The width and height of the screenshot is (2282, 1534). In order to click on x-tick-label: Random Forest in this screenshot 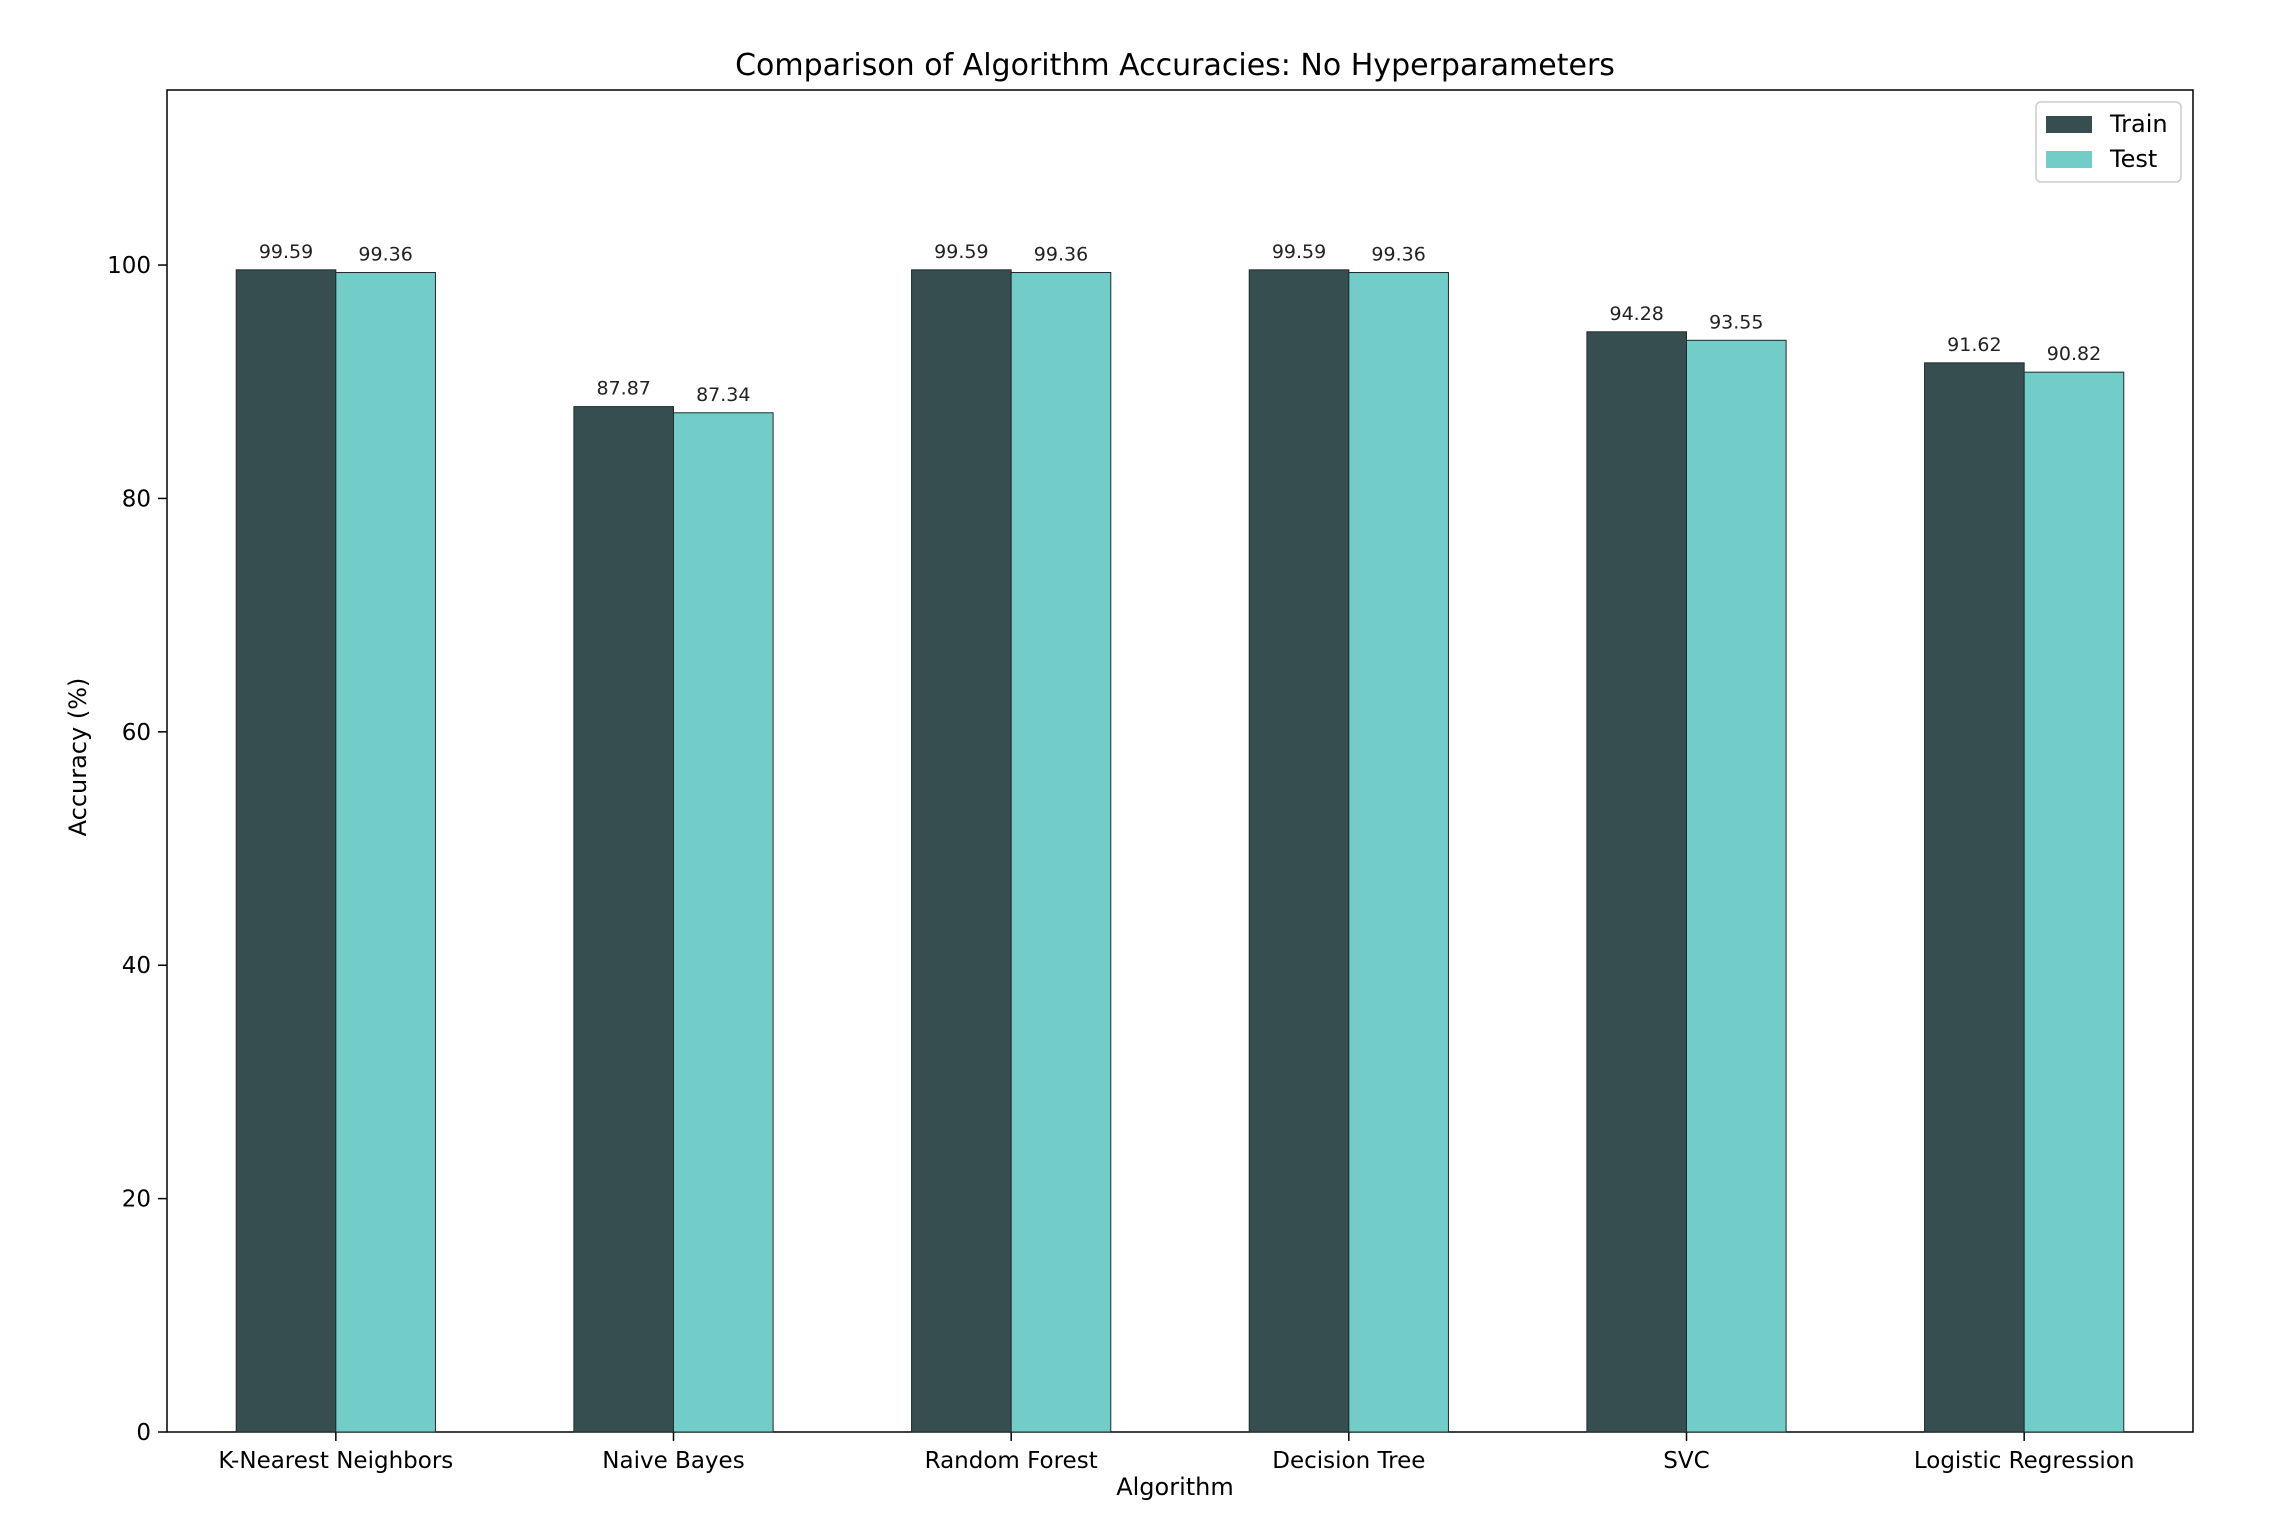, I will do `click(1011, 1461)`.